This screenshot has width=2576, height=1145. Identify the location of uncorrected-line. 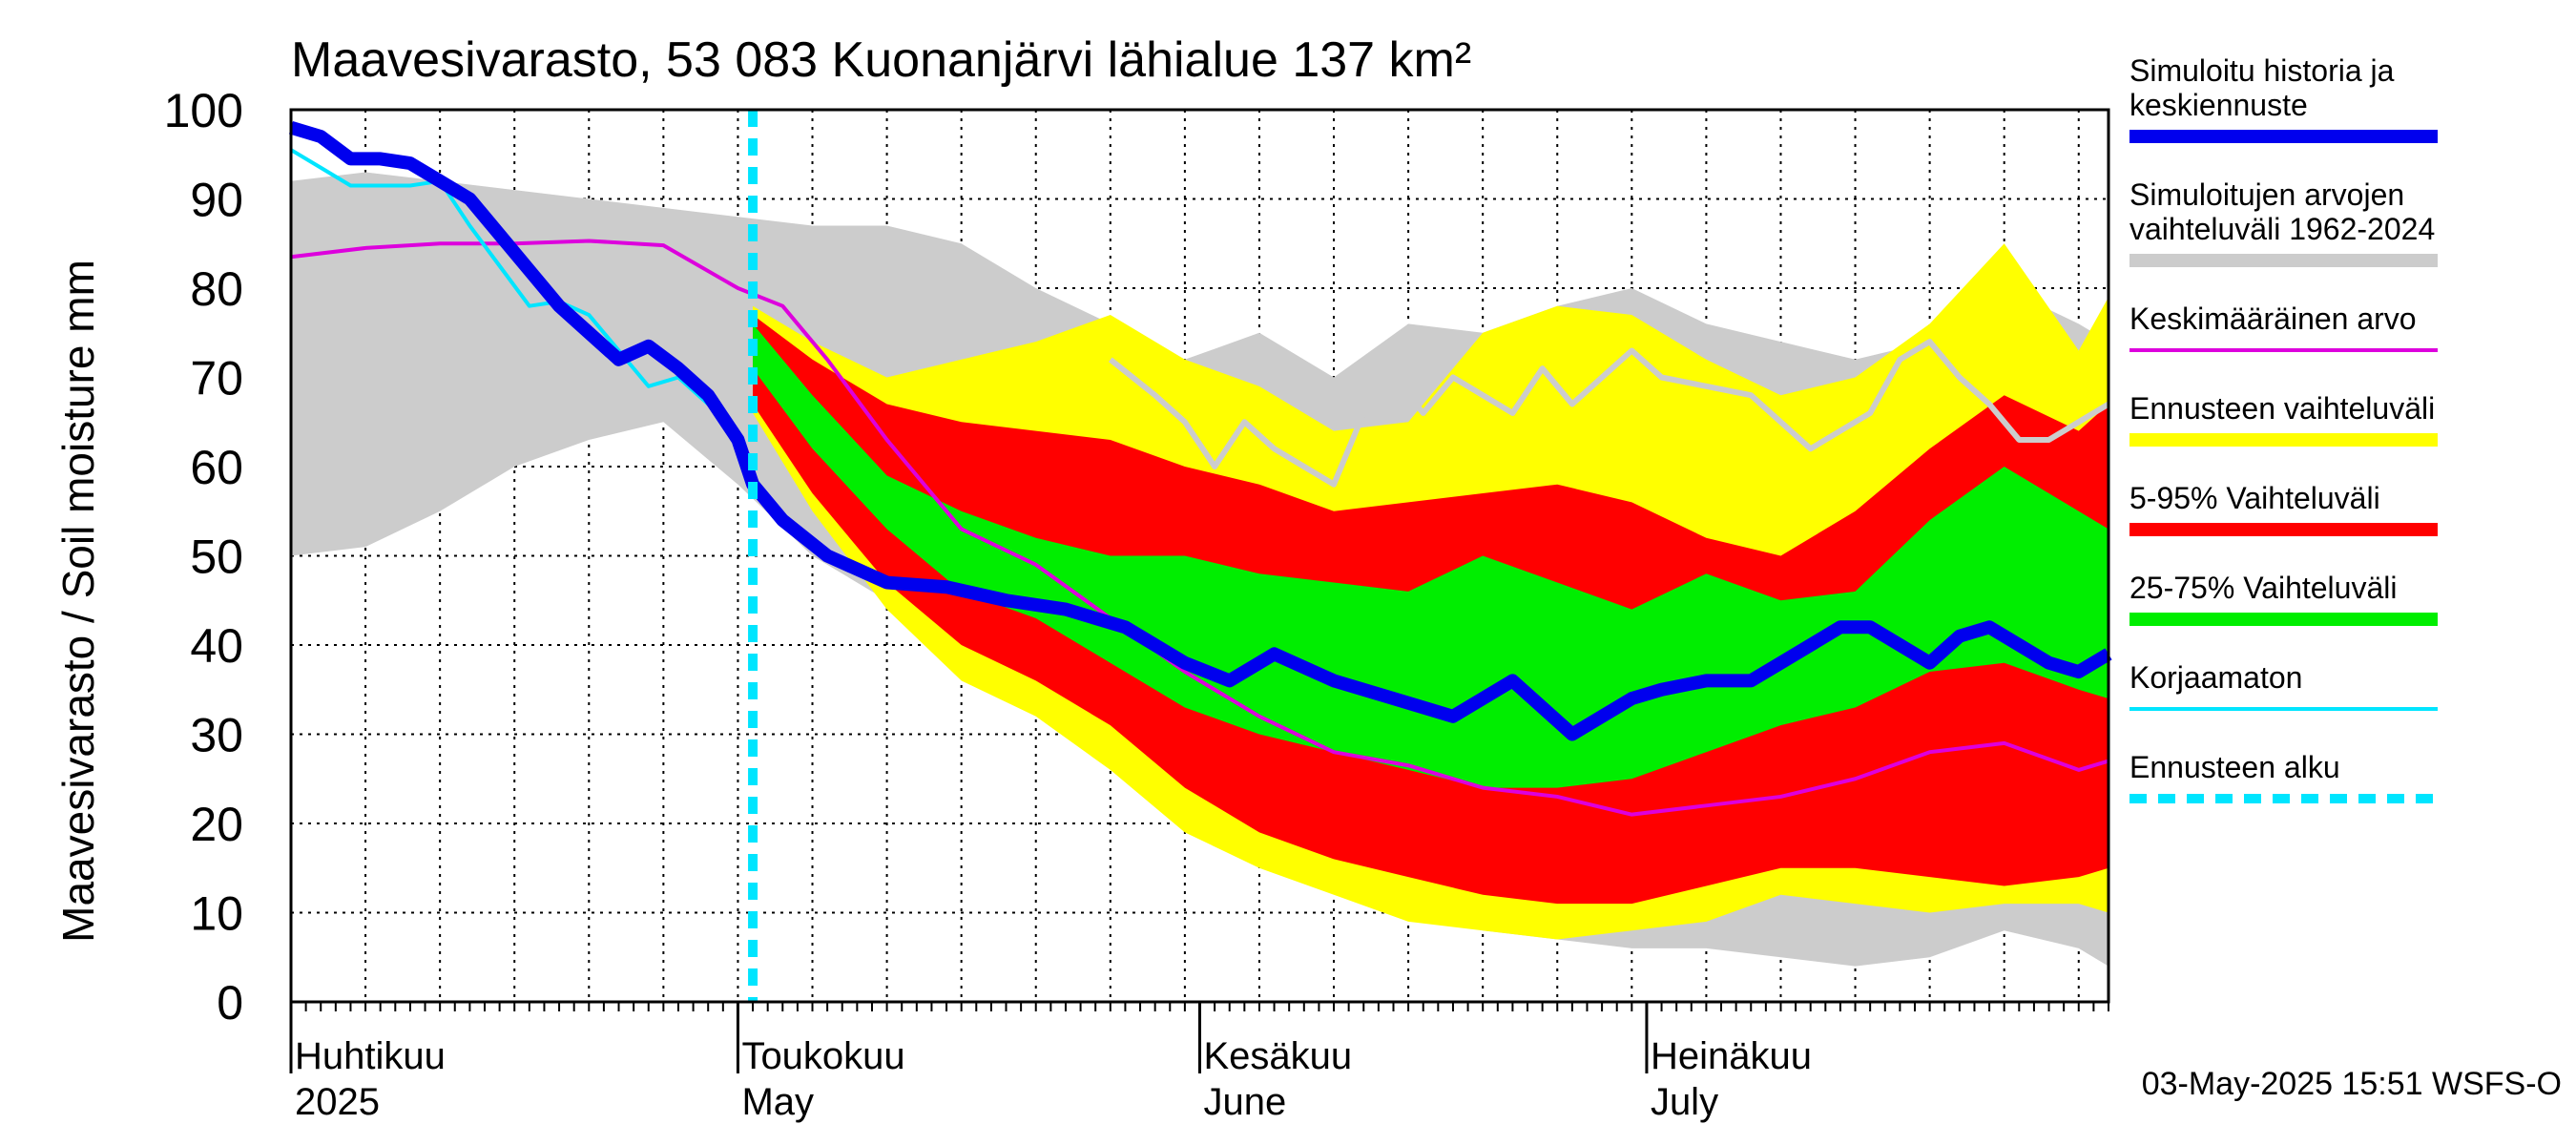
(499, 277).